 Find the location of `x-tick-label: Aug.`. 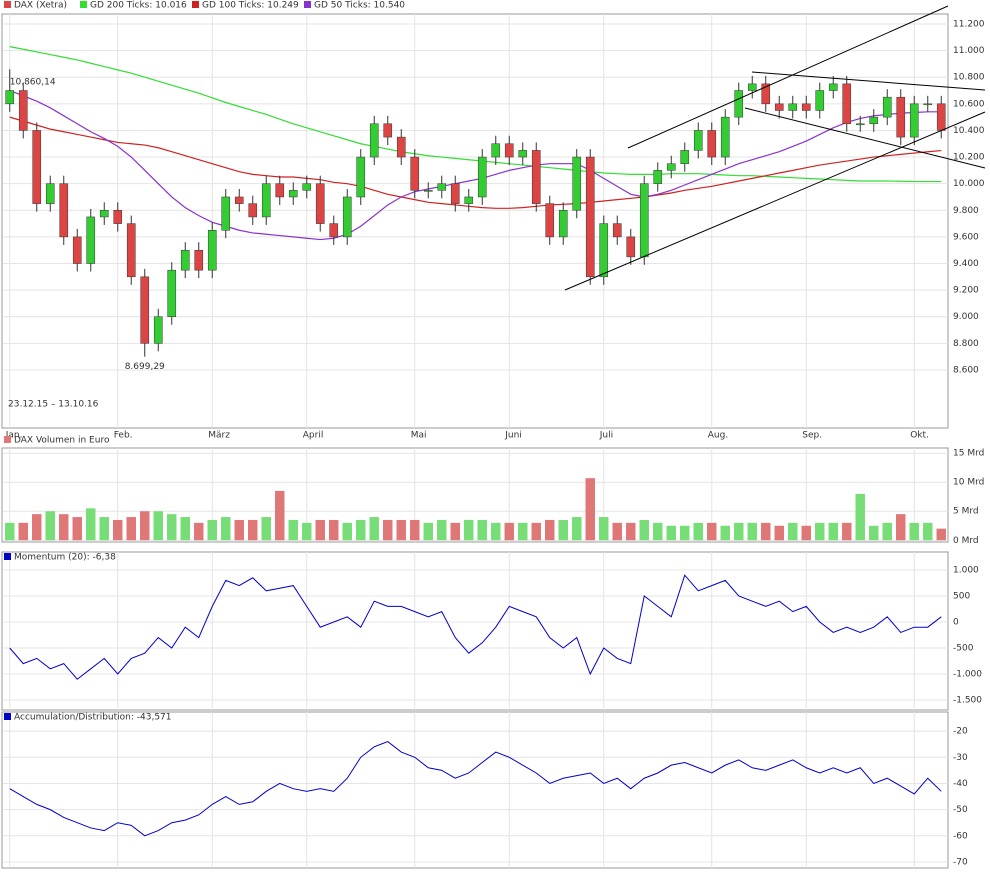

x-tick-label: Aug. is located at coordinates (718, 436).